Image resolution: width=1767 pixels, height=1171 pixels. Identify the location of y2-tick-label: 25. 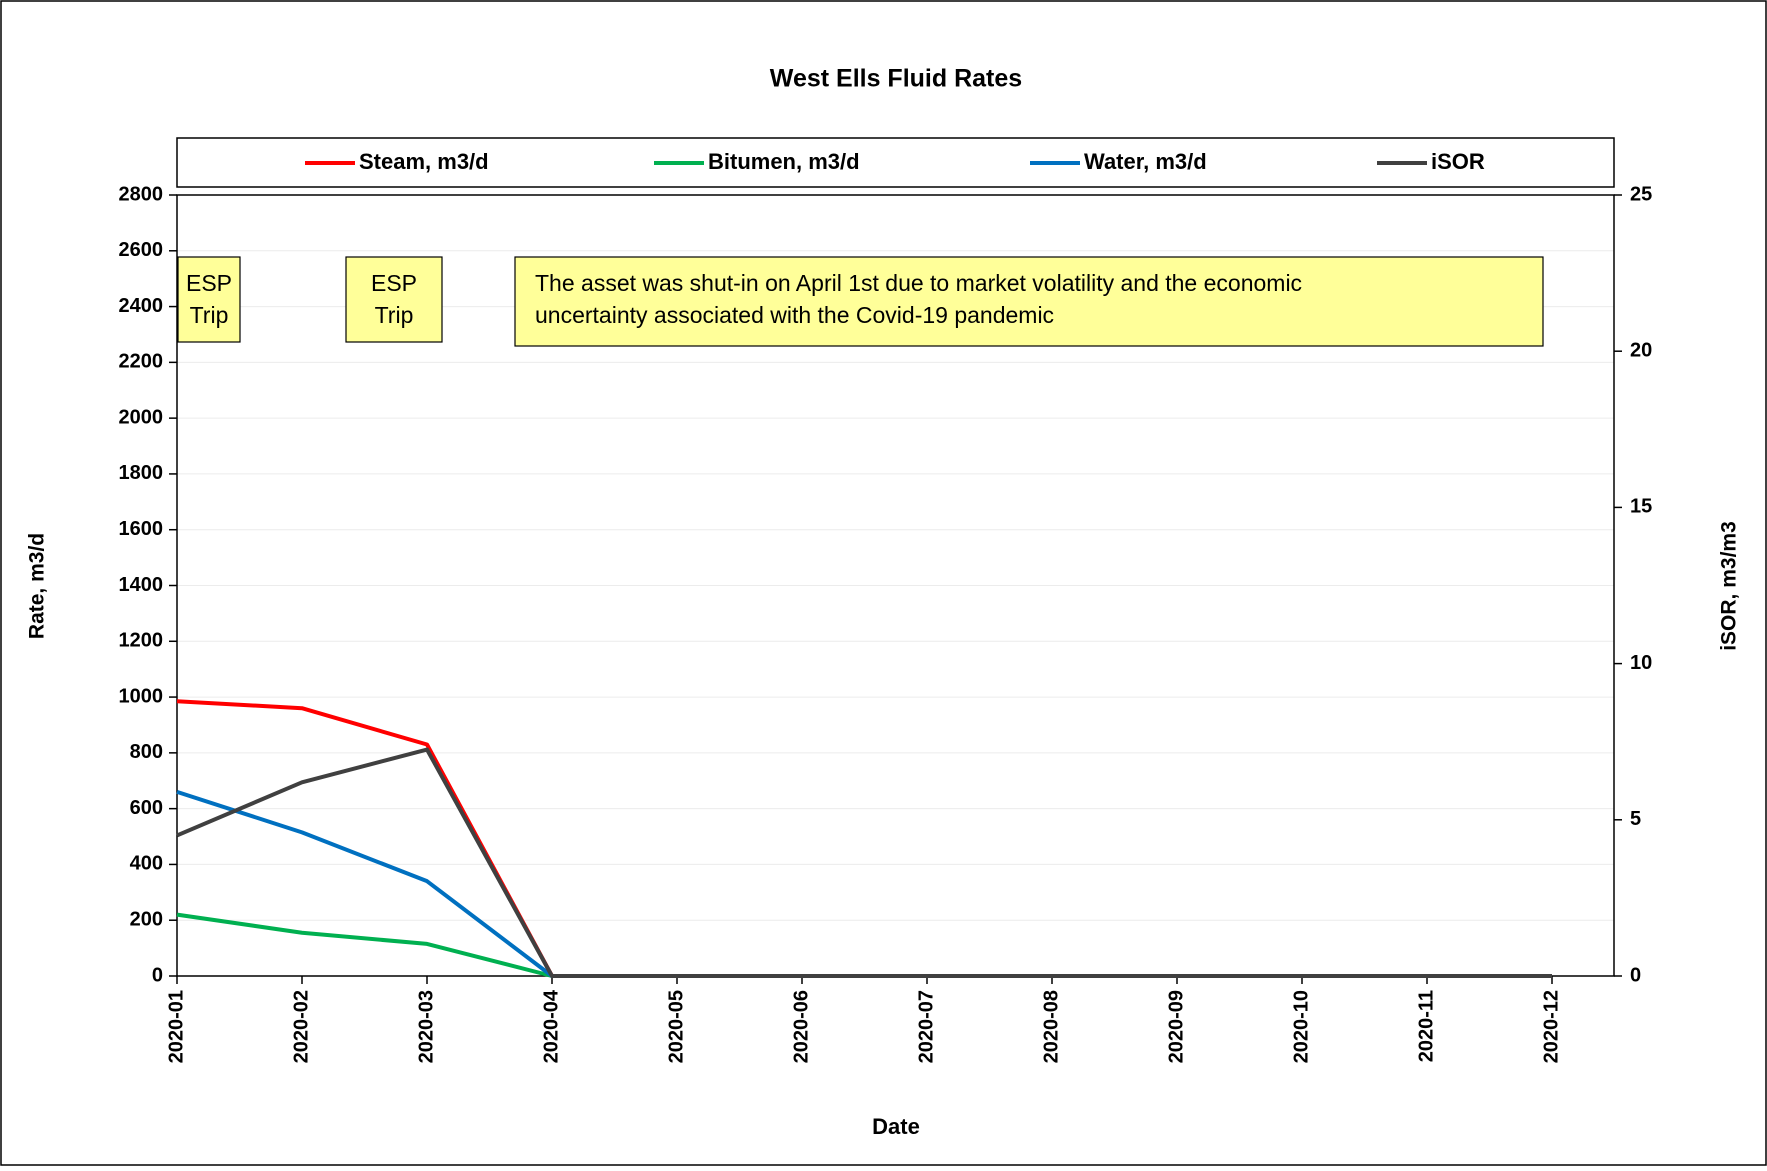
(1641, 194).